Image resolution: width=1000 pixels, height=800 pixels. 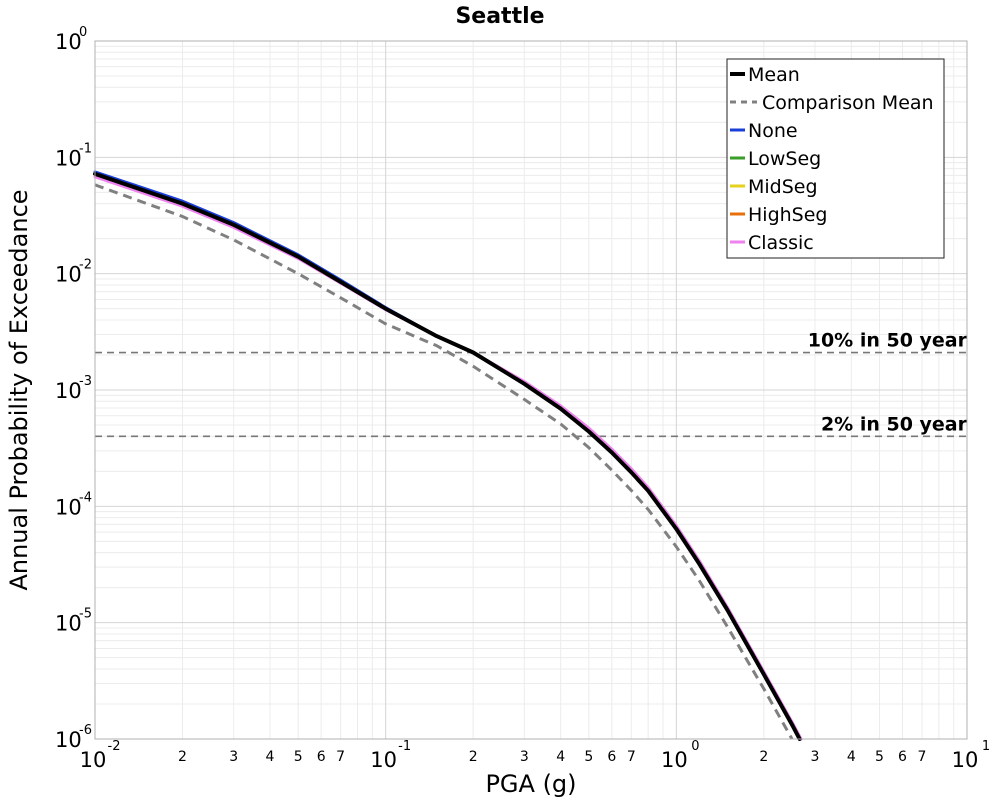 I want to click on y-tick-exponent: -1, so click(x=85, y=148).